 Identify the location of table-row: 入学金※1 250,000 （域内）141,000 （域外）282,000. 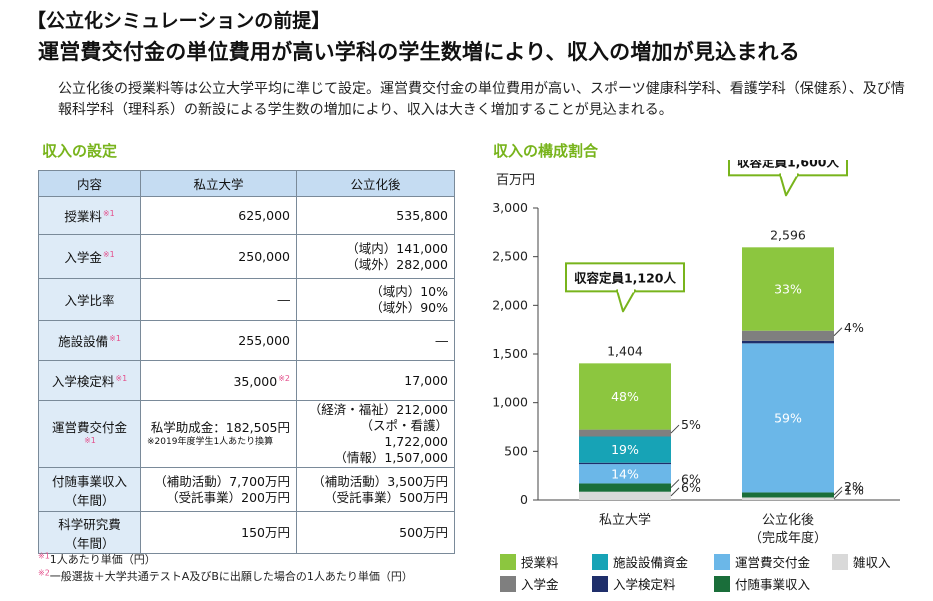
(246, 256).